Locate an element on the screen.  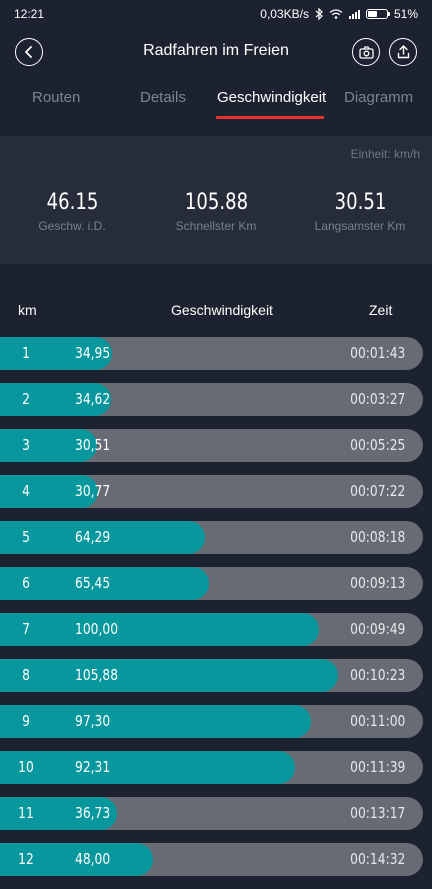
km-row: 9 97,30 00:11:00 is located at coordinates (216, 728).